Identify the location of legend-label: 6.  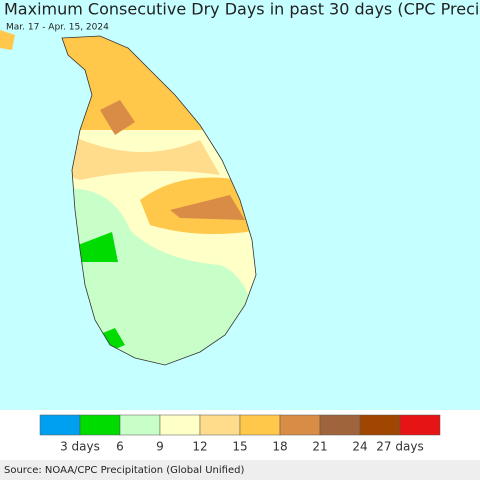
(120, 447).